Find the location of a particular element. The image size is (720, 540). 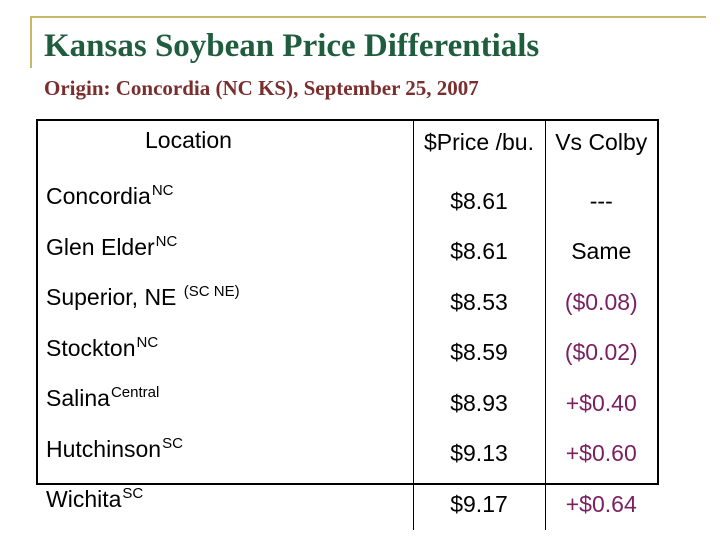

location-cell: WichitaSC is located at coordinates (225, 504).